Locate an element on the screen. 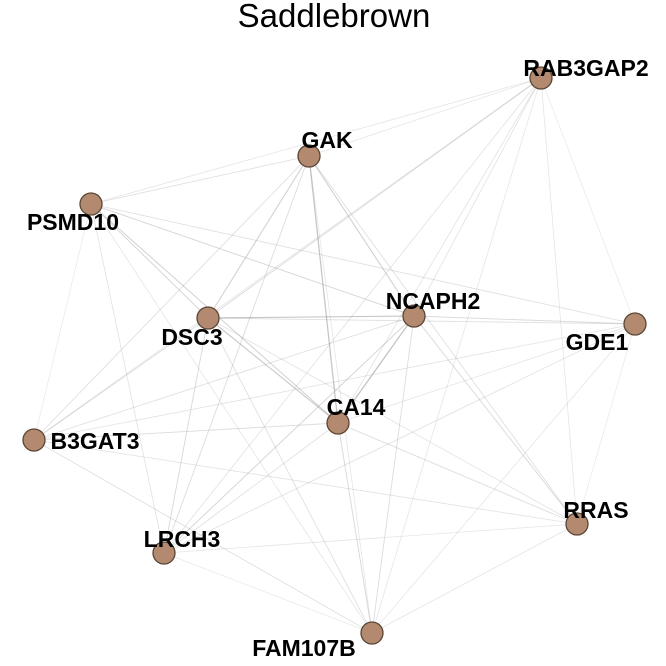 The width and height of the screenshot is (666, 666). node-label-ca14: CA14 is located at coordinates (356, 407).